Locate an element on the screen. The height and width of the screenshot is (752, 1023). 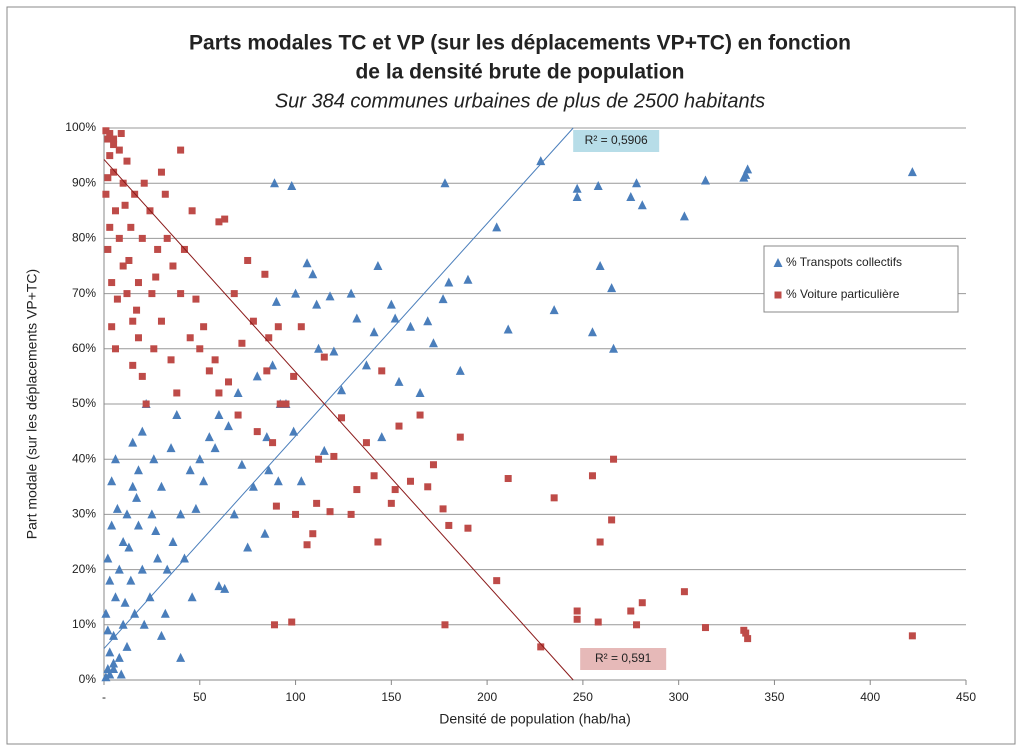
x-tick-label: 250 is located at coordinates (583, 697).